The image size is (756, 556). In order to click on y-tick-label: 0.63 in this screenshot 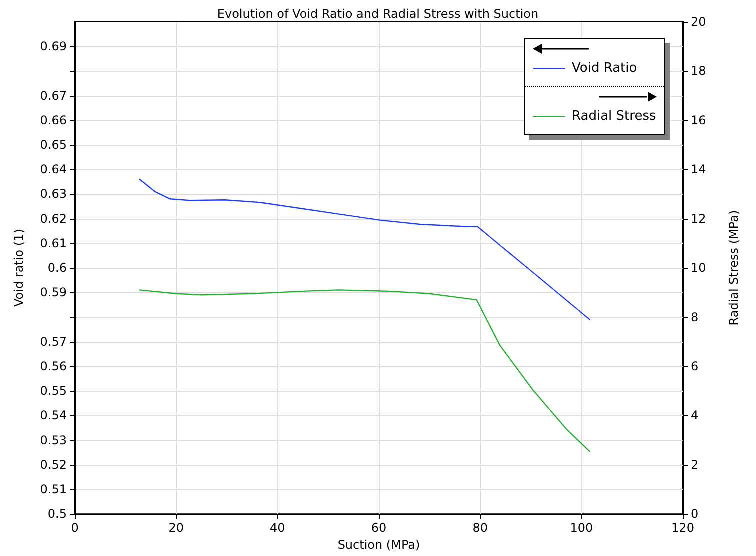, I will do `click(53, 194)`.